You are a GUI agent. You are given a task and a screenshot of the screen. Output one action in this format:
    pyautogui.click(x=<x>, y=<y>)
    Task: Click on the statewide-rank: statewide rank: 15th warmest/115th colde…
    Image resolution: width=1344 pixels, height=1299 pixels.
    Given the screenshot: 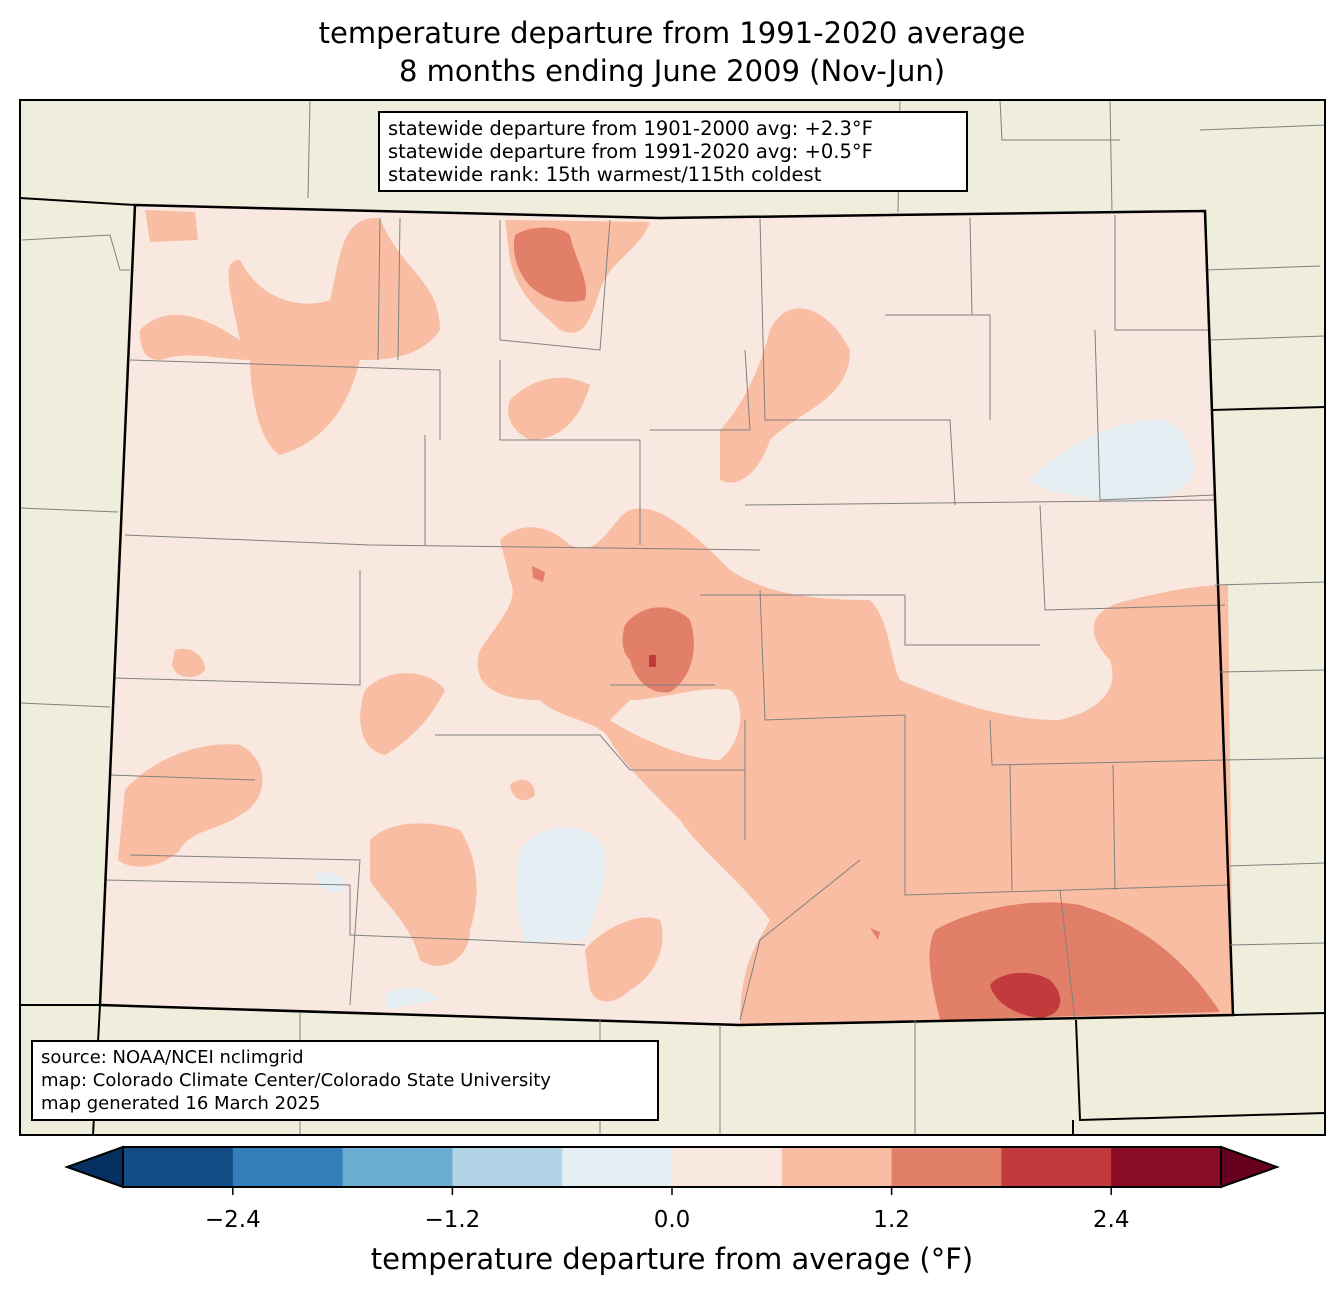 What is the action you would take?
    pyautogui.click(x=605, y=174)
    